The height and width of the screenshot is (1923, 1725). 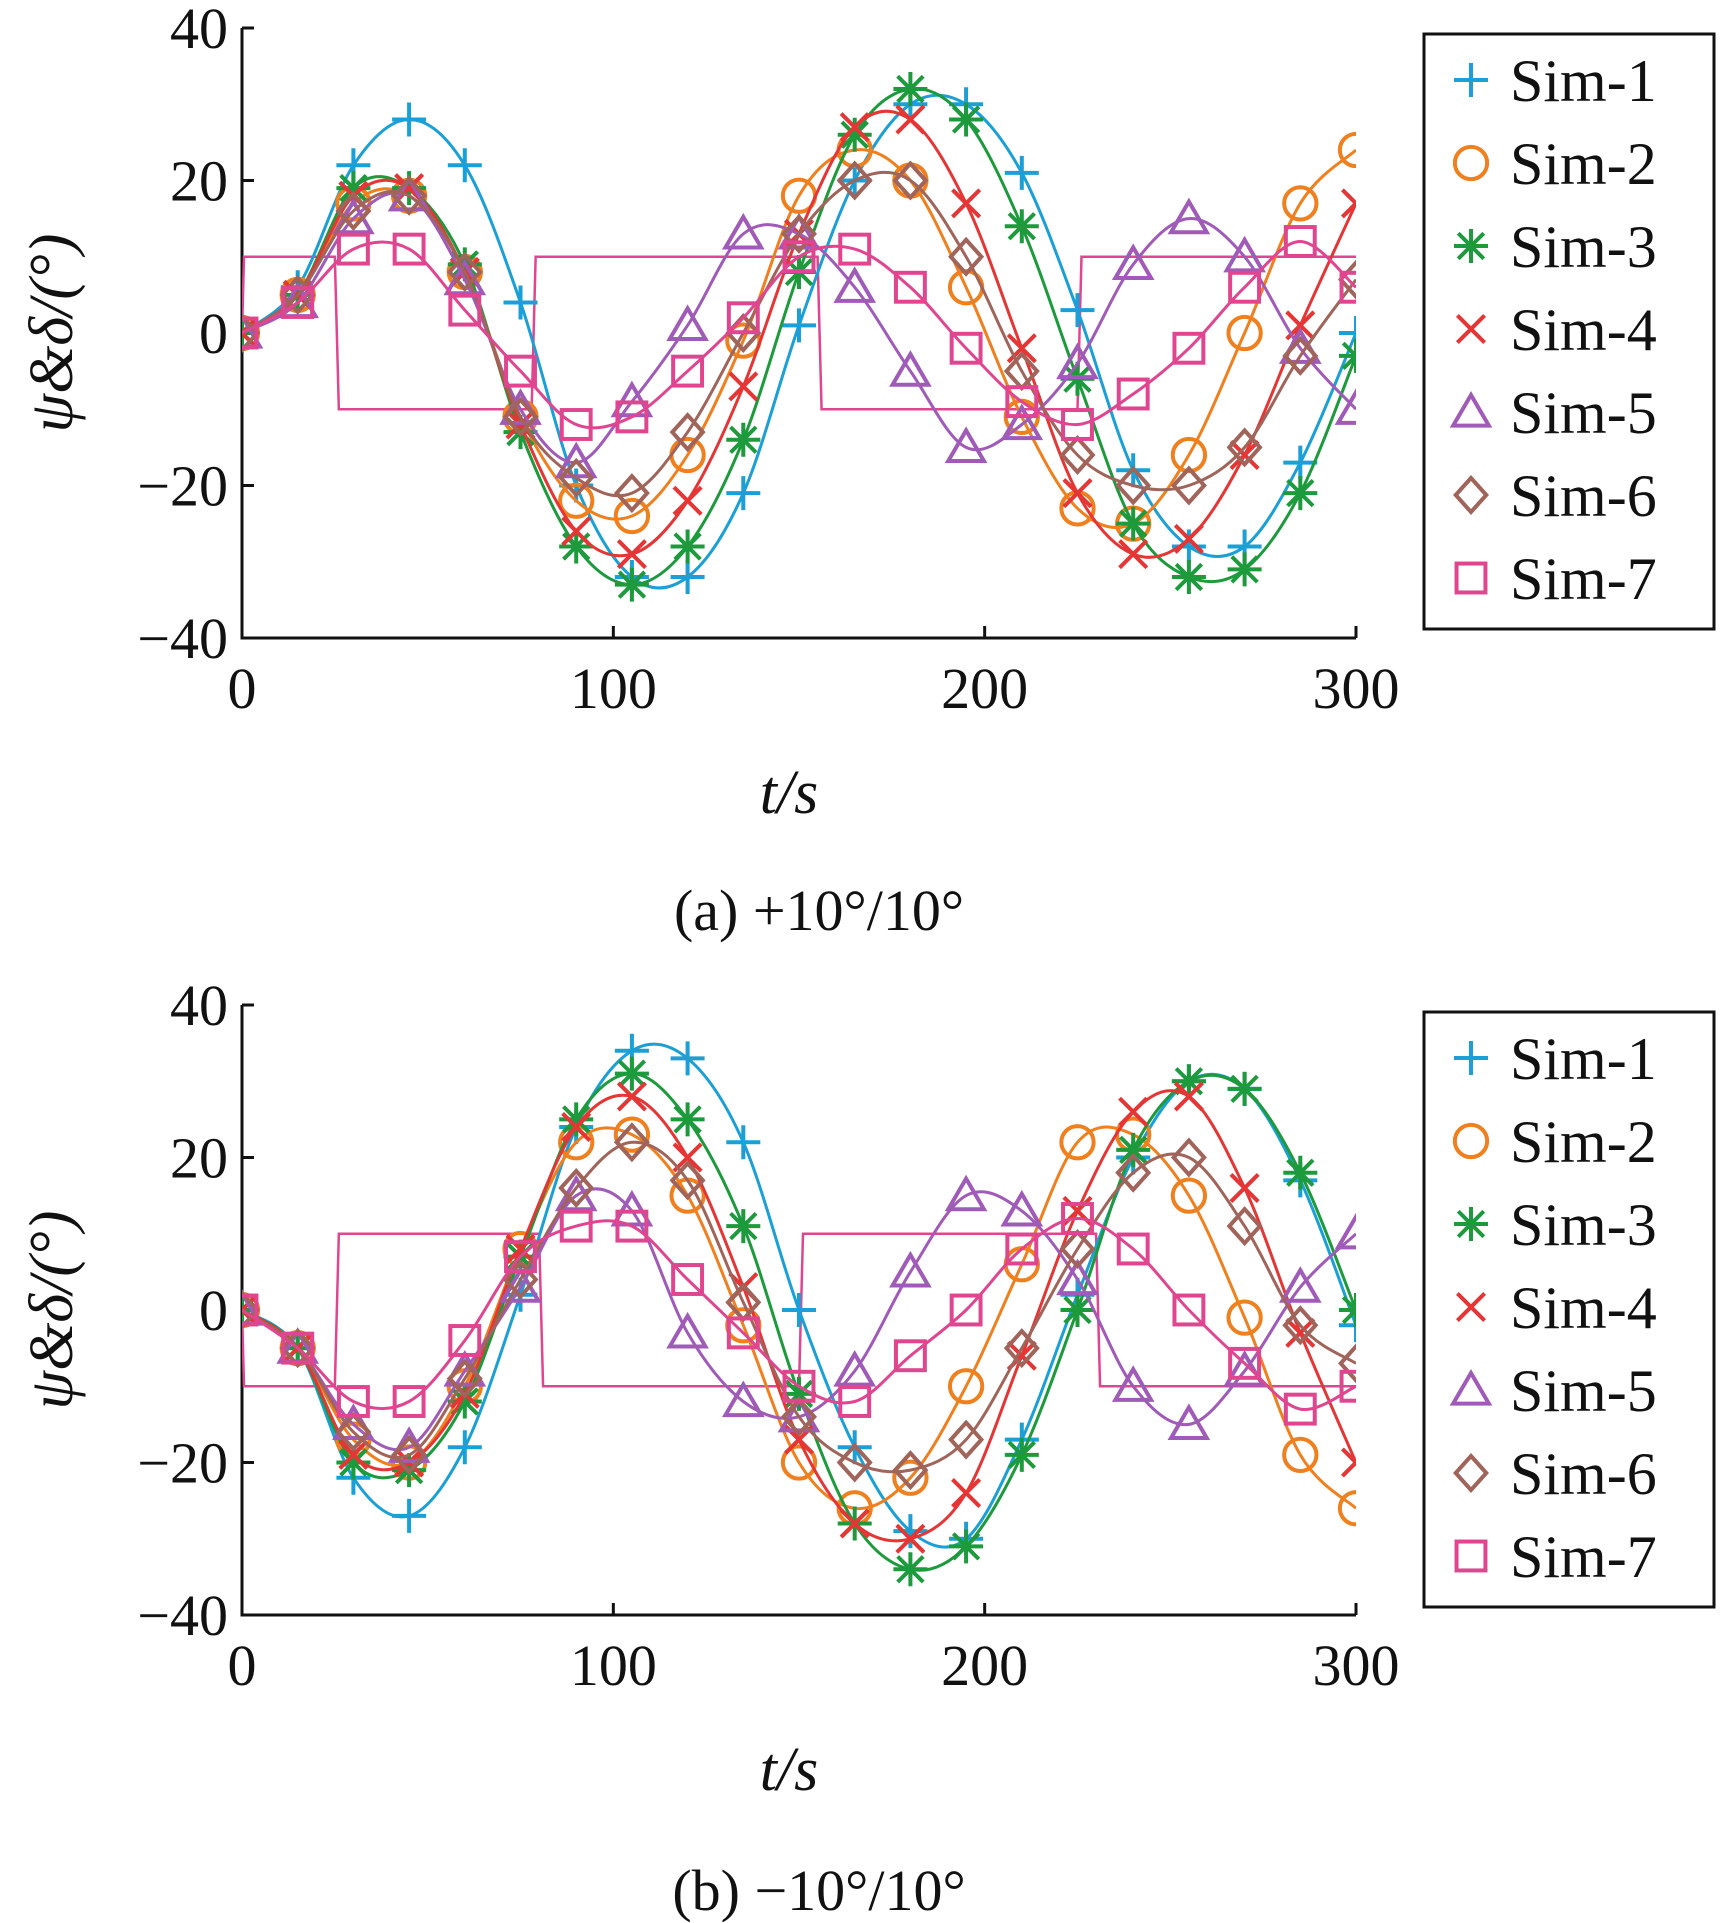 What do you see at coordinates (199, 30) in the screenshot?
I see `y-tick-label: 40` at bounding box center [199, 30].